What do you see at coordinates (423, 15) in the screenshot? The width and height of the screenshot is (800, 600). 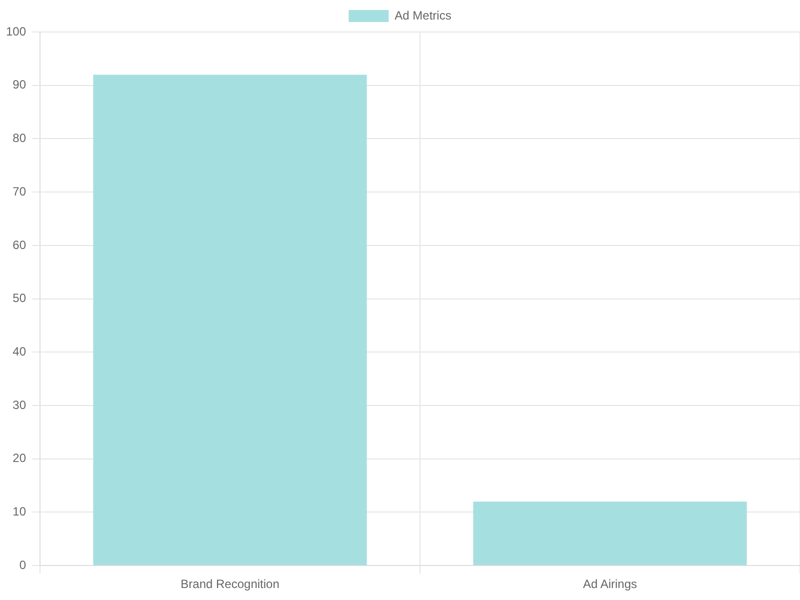 I see `legend-label: Ad Metrics` at bounding box center [423, 15].